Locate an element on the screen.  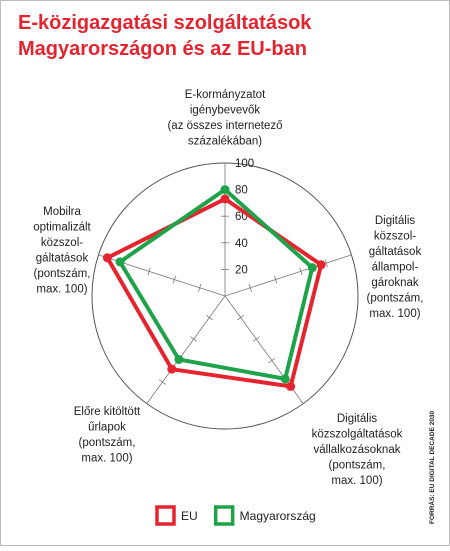
r-tick-label: 100 is located at coordinates (244, 164).